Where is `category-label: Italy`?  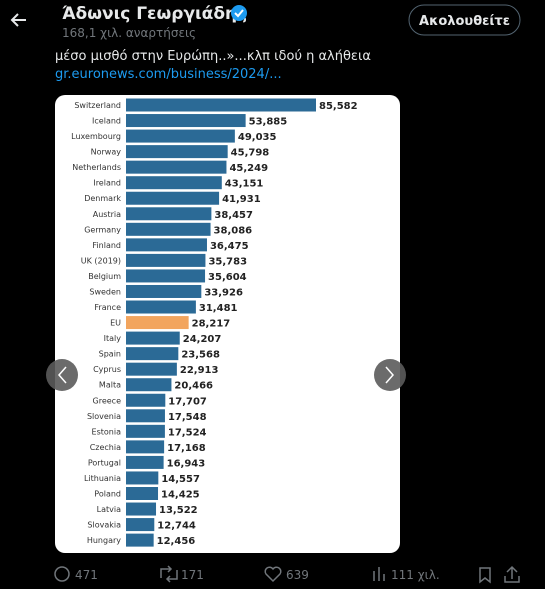
category-label: Italy is located at coordinates (113, 338).